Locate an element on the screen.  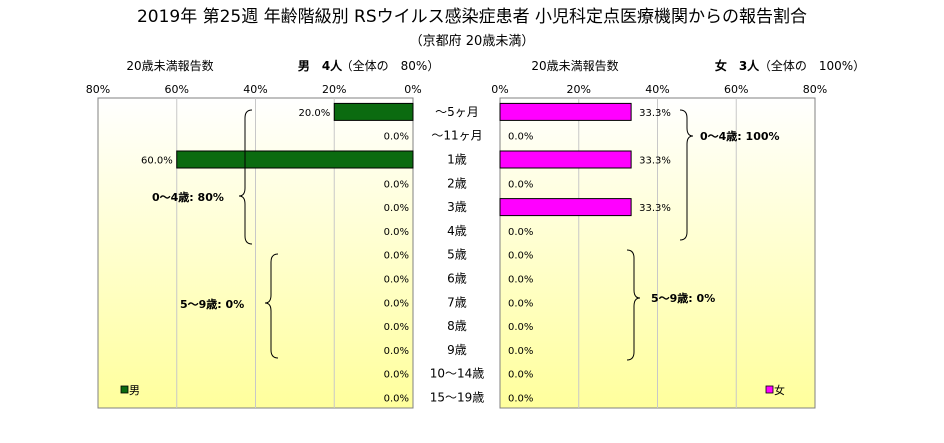
male-x-tick-label: 20% is located at coordinates (334, 89).